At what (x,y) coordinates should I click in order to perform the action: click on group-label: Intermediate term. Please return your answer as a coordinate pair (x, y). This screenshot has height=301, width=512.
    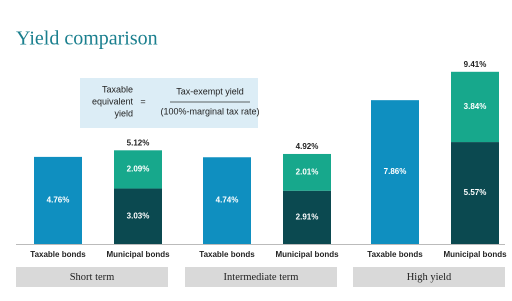
    Looking at the image, I should click on (261, 277).